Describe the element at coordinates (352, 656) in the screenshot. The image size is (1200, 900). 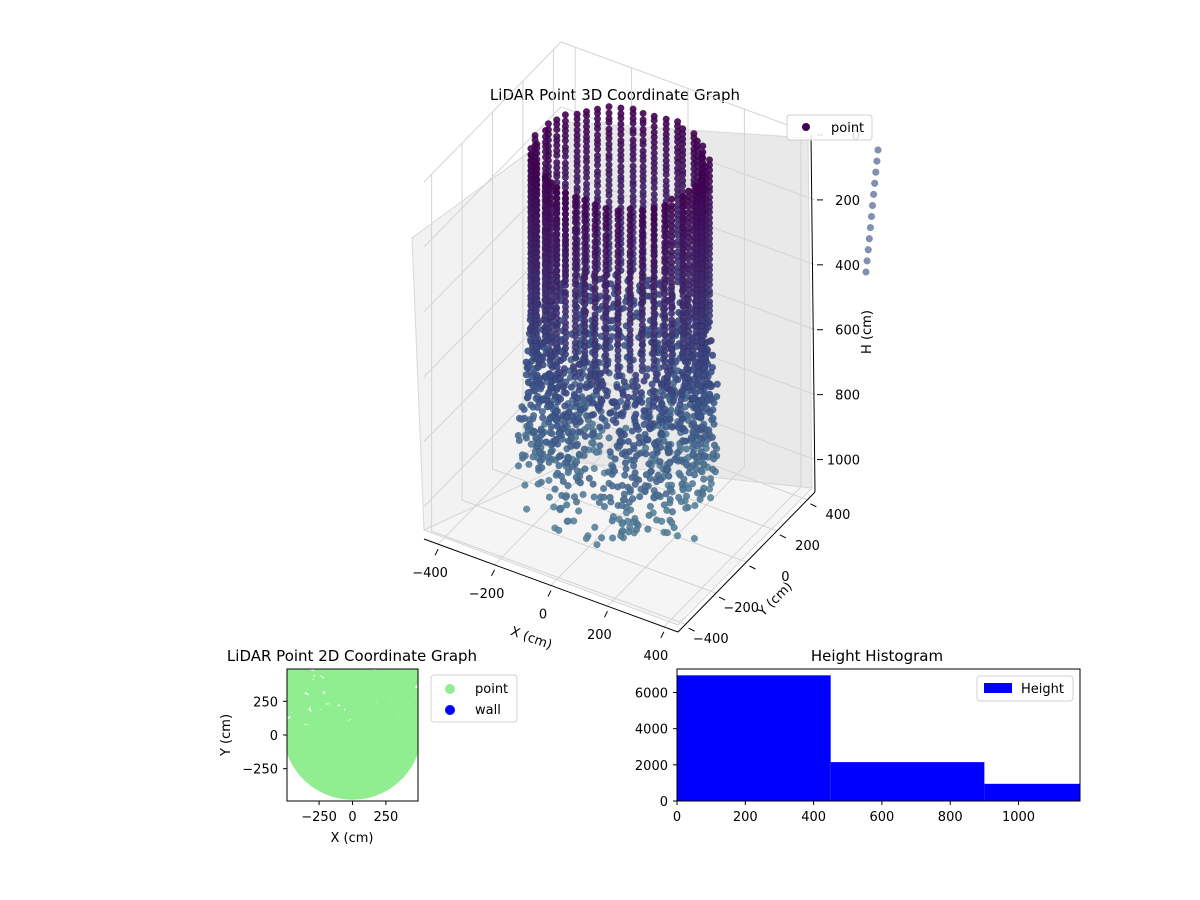
I see `plot2d-title: LiDAR Point 2D Coordinate Graph` at that location.